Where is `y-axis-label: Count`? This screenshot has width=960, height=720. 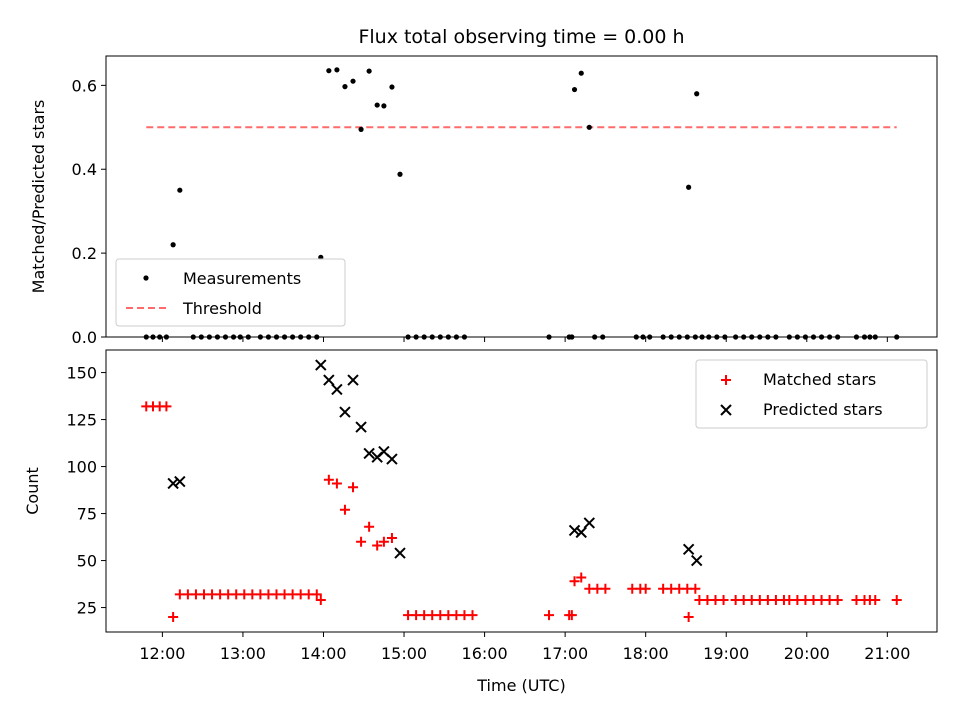
y-axis-label: Count is located at coordinates (32, 491).